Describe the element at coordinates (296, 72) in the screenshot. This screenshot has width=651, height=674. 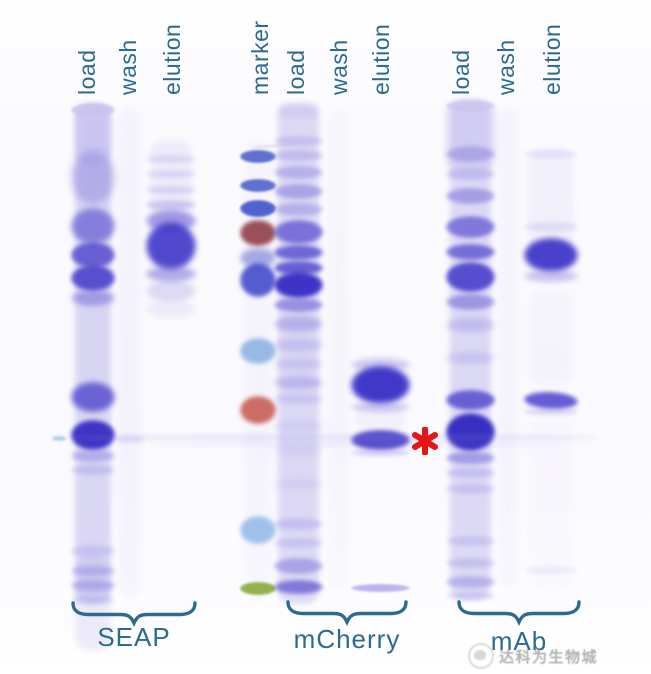
I see `lane-label-load-4: load` at that location.